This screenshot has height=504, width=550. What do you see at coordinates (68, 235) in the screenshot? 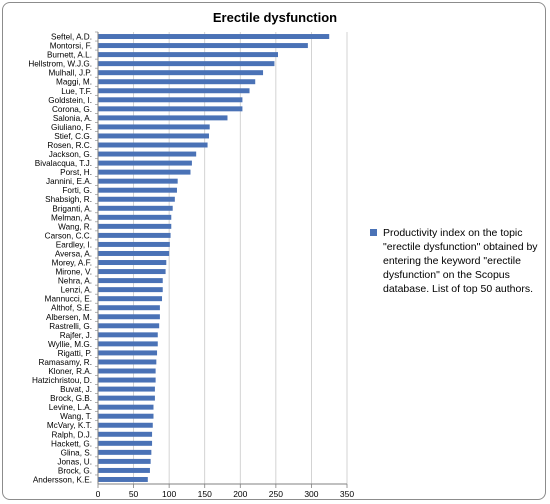
I see `category-label: Carson, C.C.` at bounding box center [68, 235].